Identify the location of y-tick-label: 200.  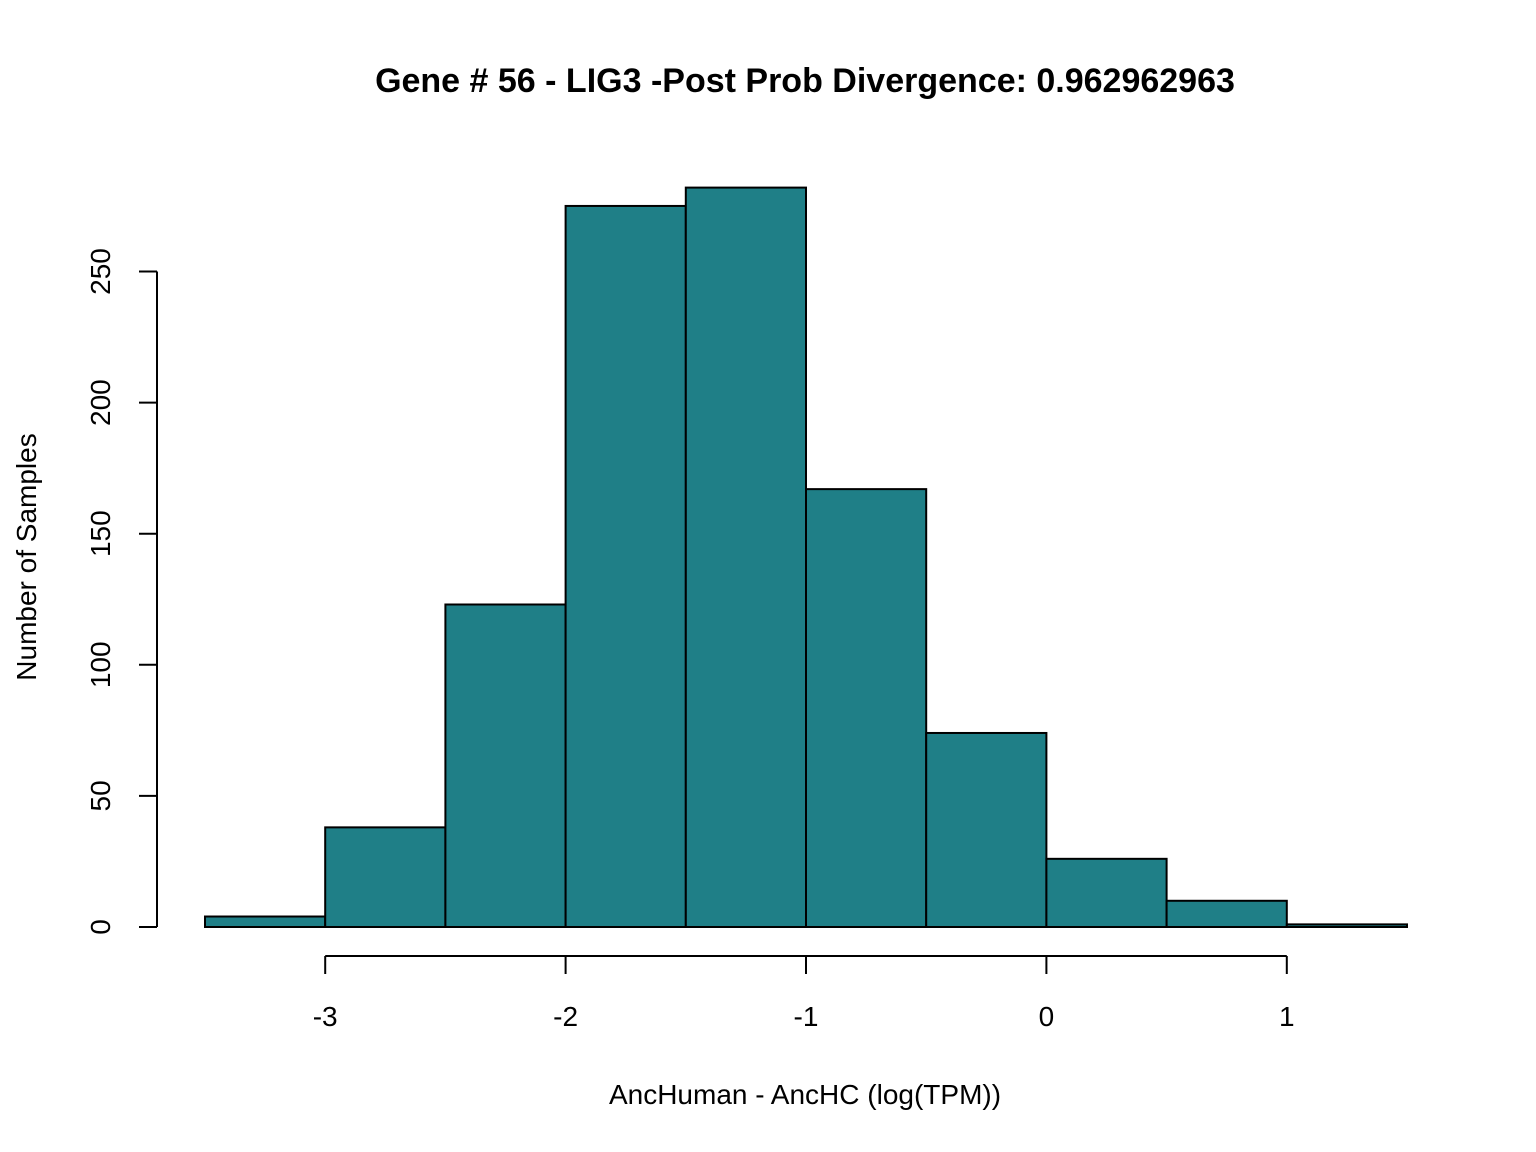
(100, 402).